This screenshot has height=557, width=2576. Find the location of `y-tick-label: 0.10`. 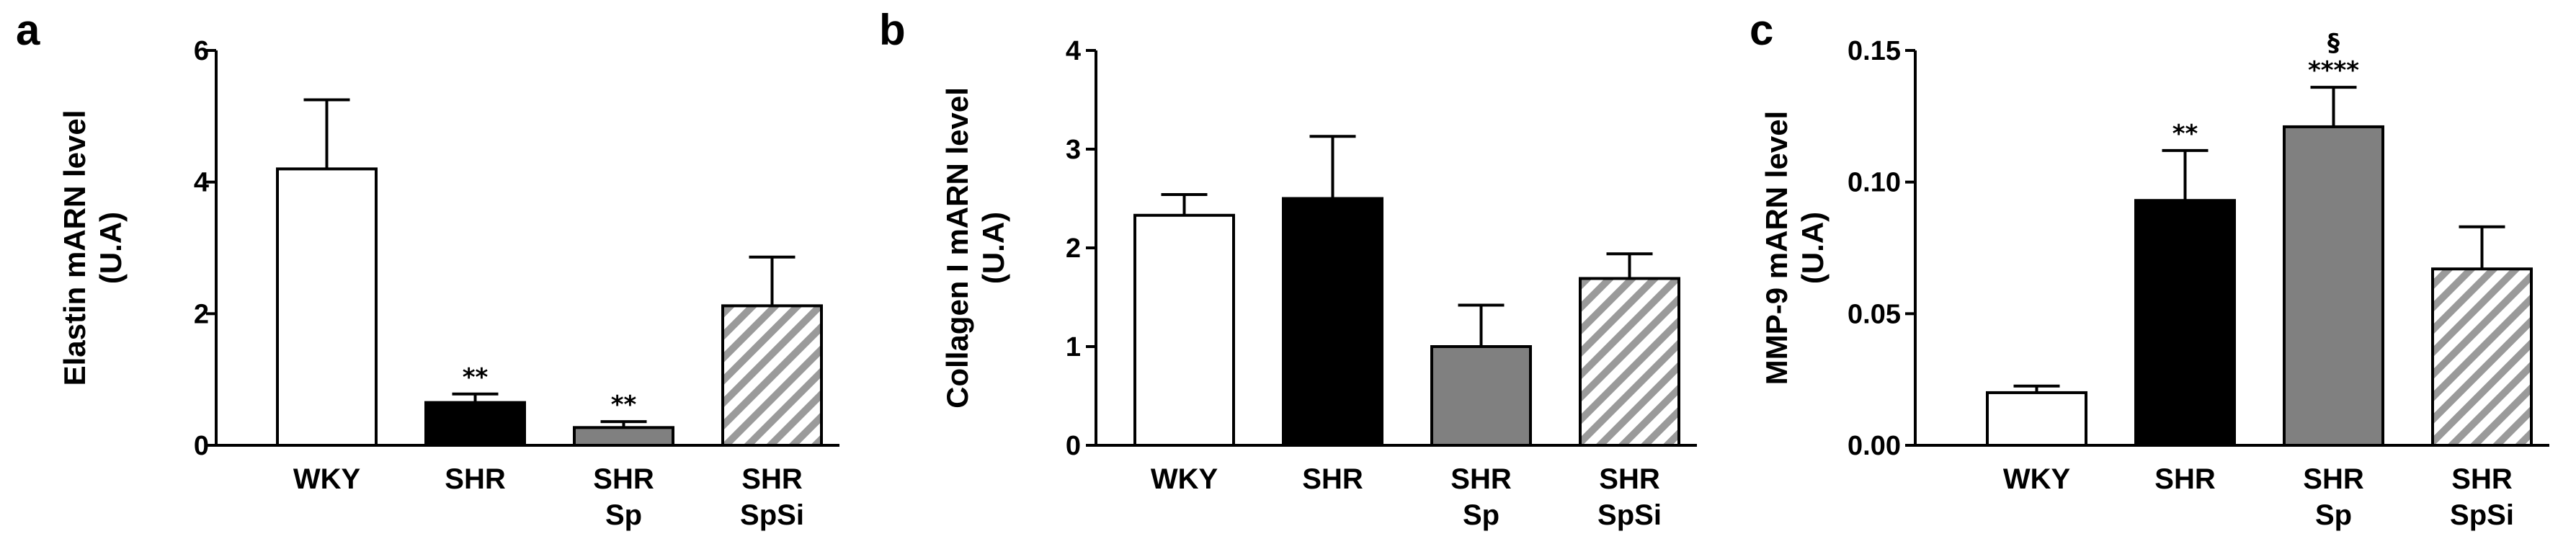

y-tick-label: 0.10 is located at coordinates (1874, 183).